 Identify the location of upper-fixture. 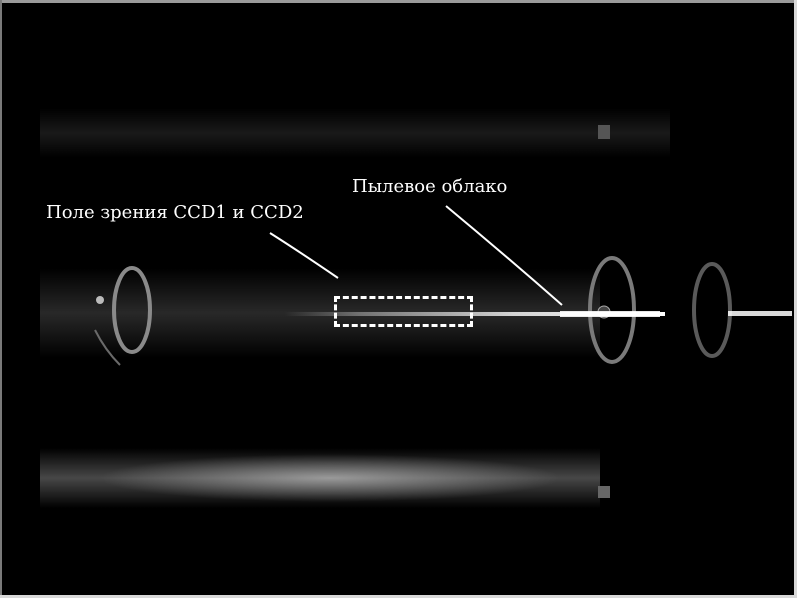
(604, 132).